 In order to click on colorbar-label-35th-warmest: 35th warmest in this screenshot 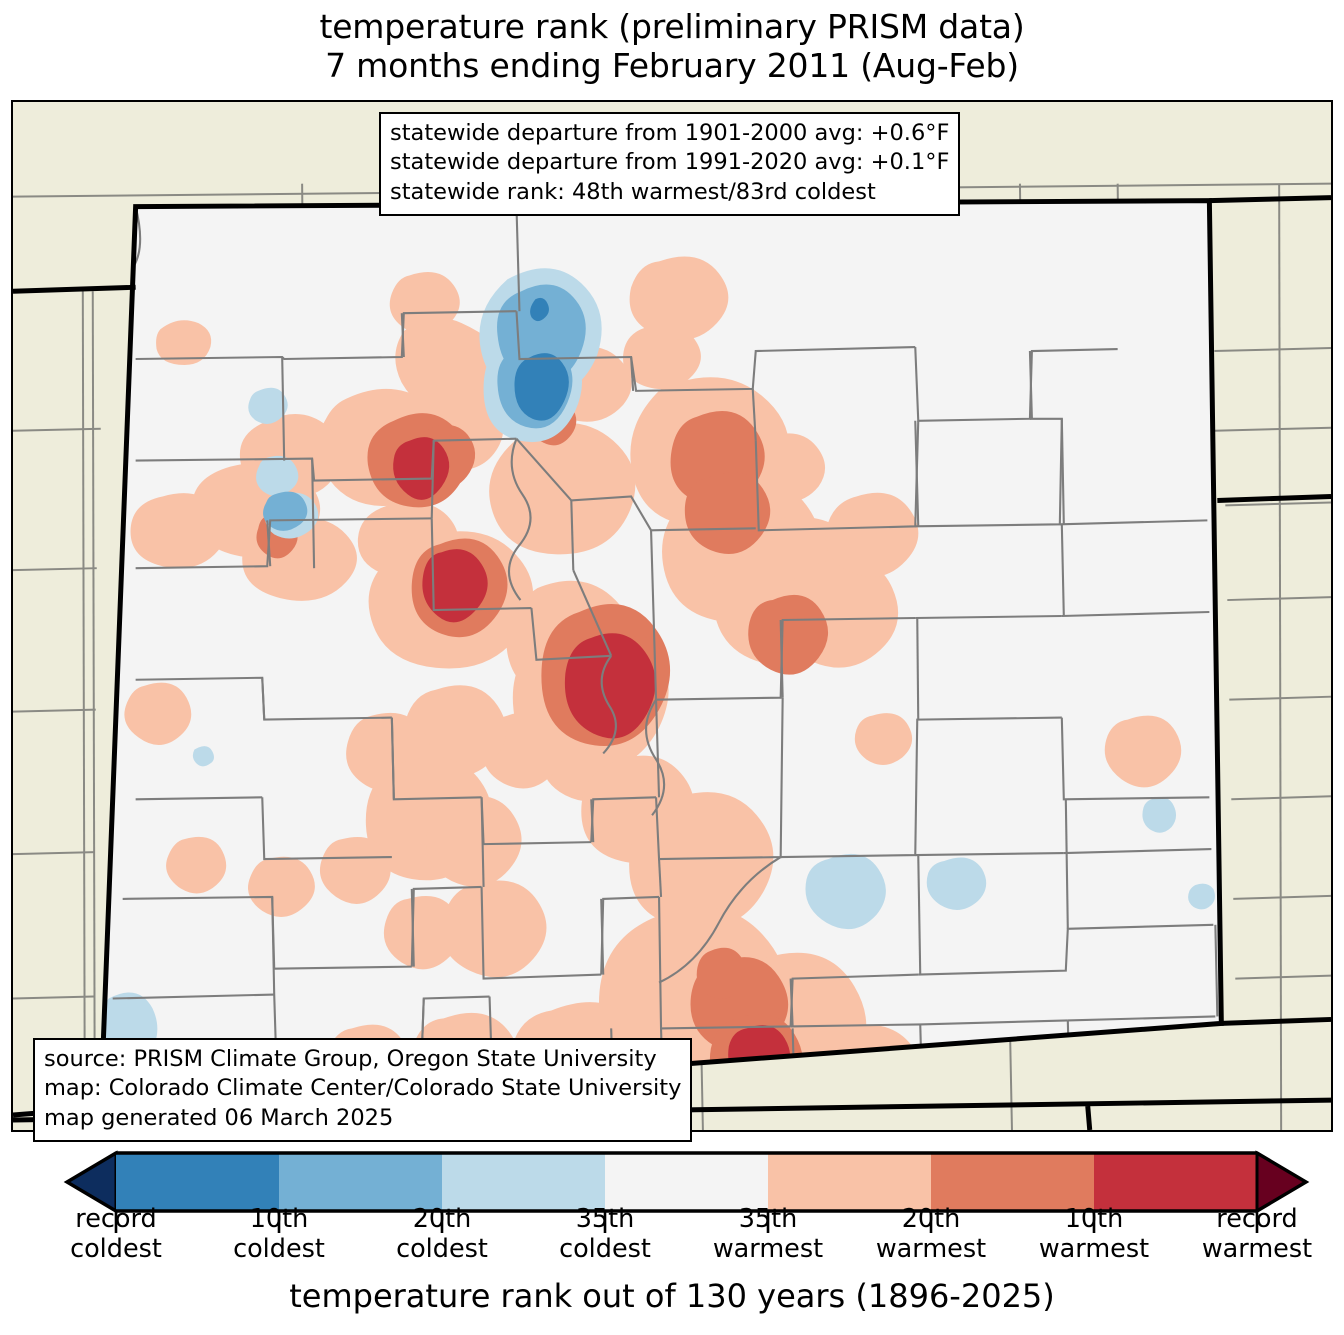, I will do `click(768, 1234)`.